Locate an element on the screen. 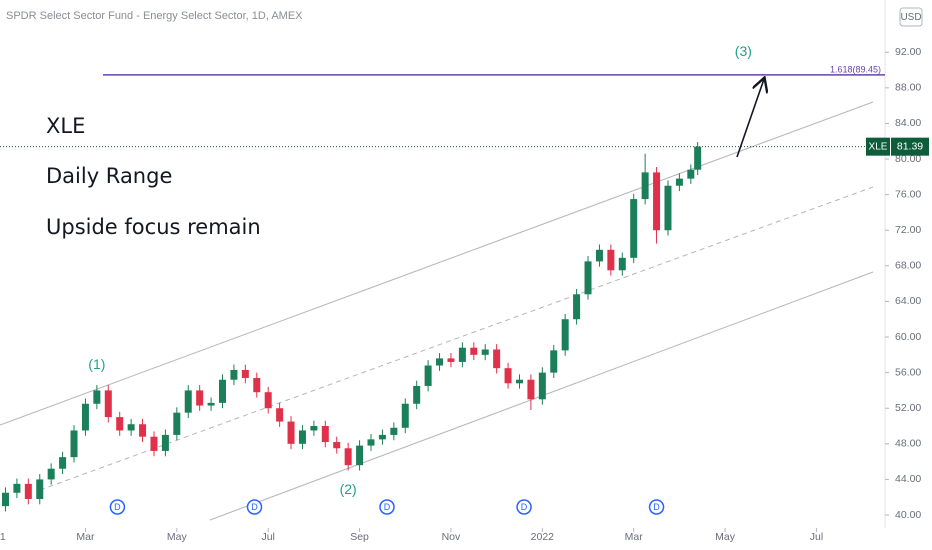  projection-arrow is located at coordinates (750, 118).